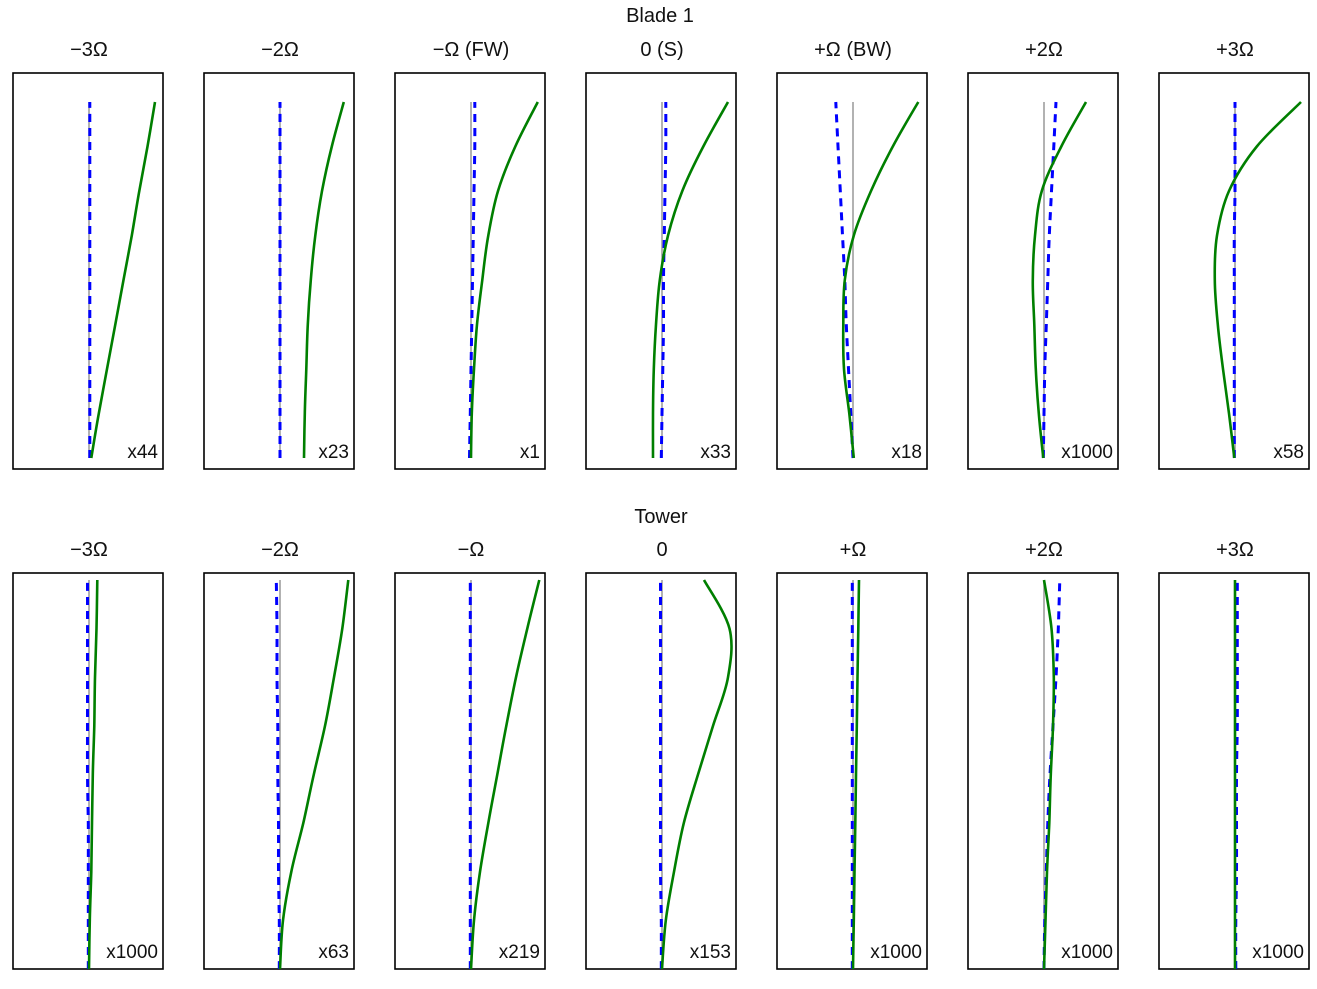 The width and height of the screenshot is (1317, 989). What do you see at coordinates (530, 452) in the screenshot?
I see `scale-factor-label: x1` at bounding box center [530, 452].